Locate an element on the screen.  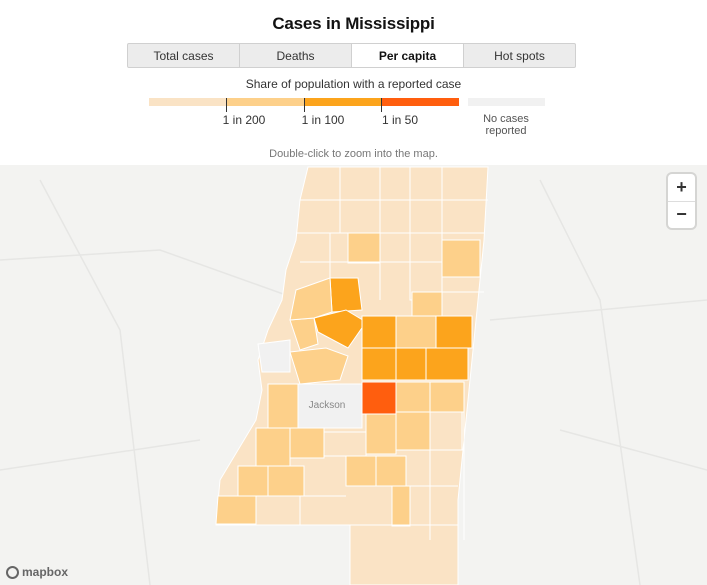
city-label-jackson: Jackson is located at coordinates (327, 405).